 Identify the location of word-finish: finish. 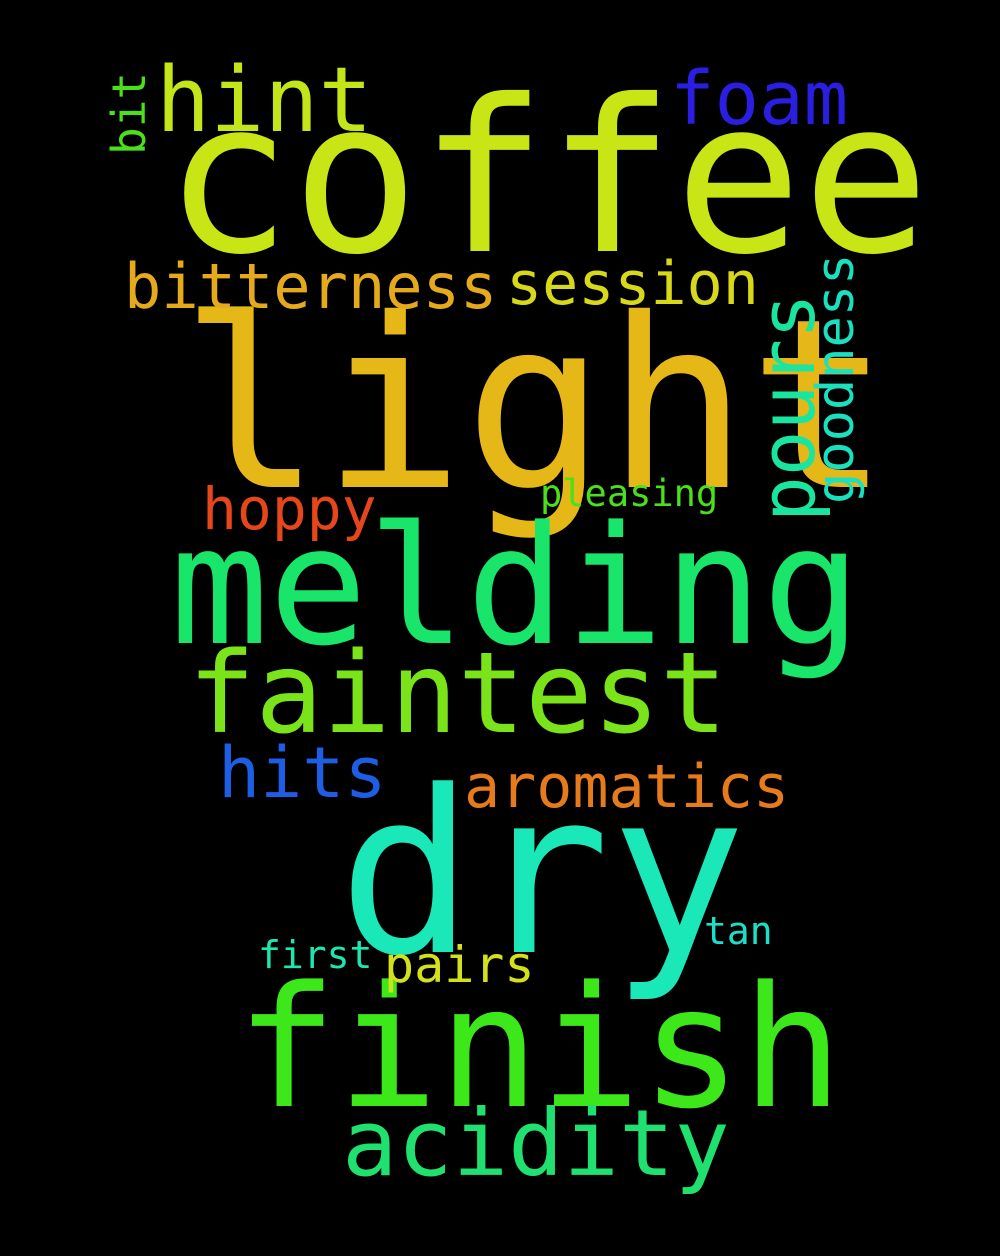
(539, 1048).